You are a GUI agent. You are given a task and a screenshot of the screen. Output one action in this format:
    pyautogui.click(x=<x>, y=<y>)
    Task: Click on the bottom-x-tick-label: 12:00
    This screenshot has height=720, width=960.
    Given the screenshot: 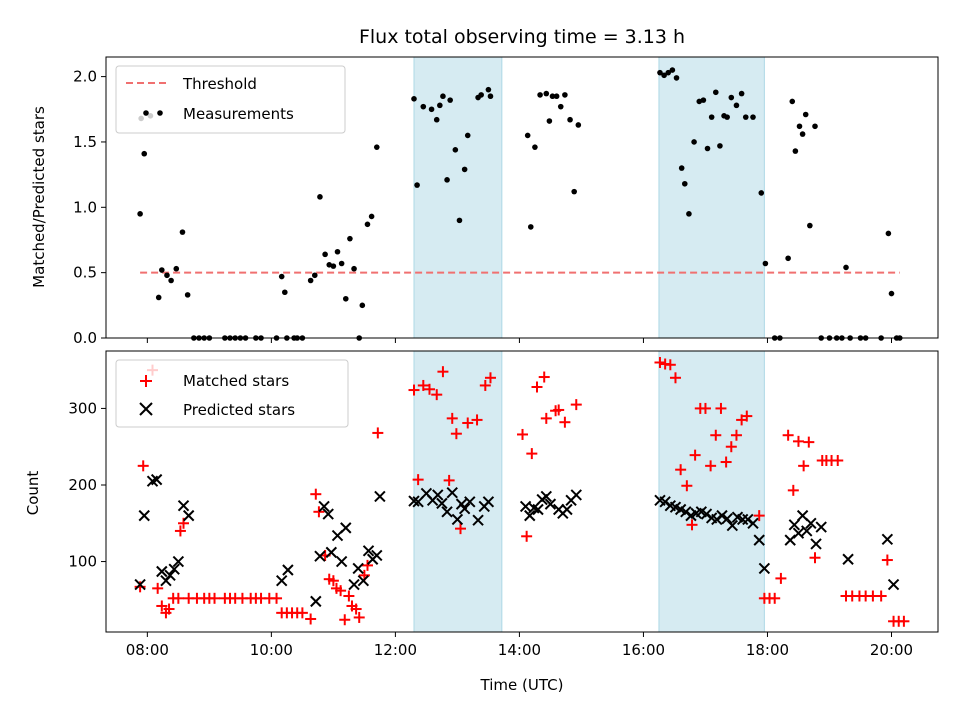 What is the action you would take?
    pyautogui.click(x=395, y=650)
    